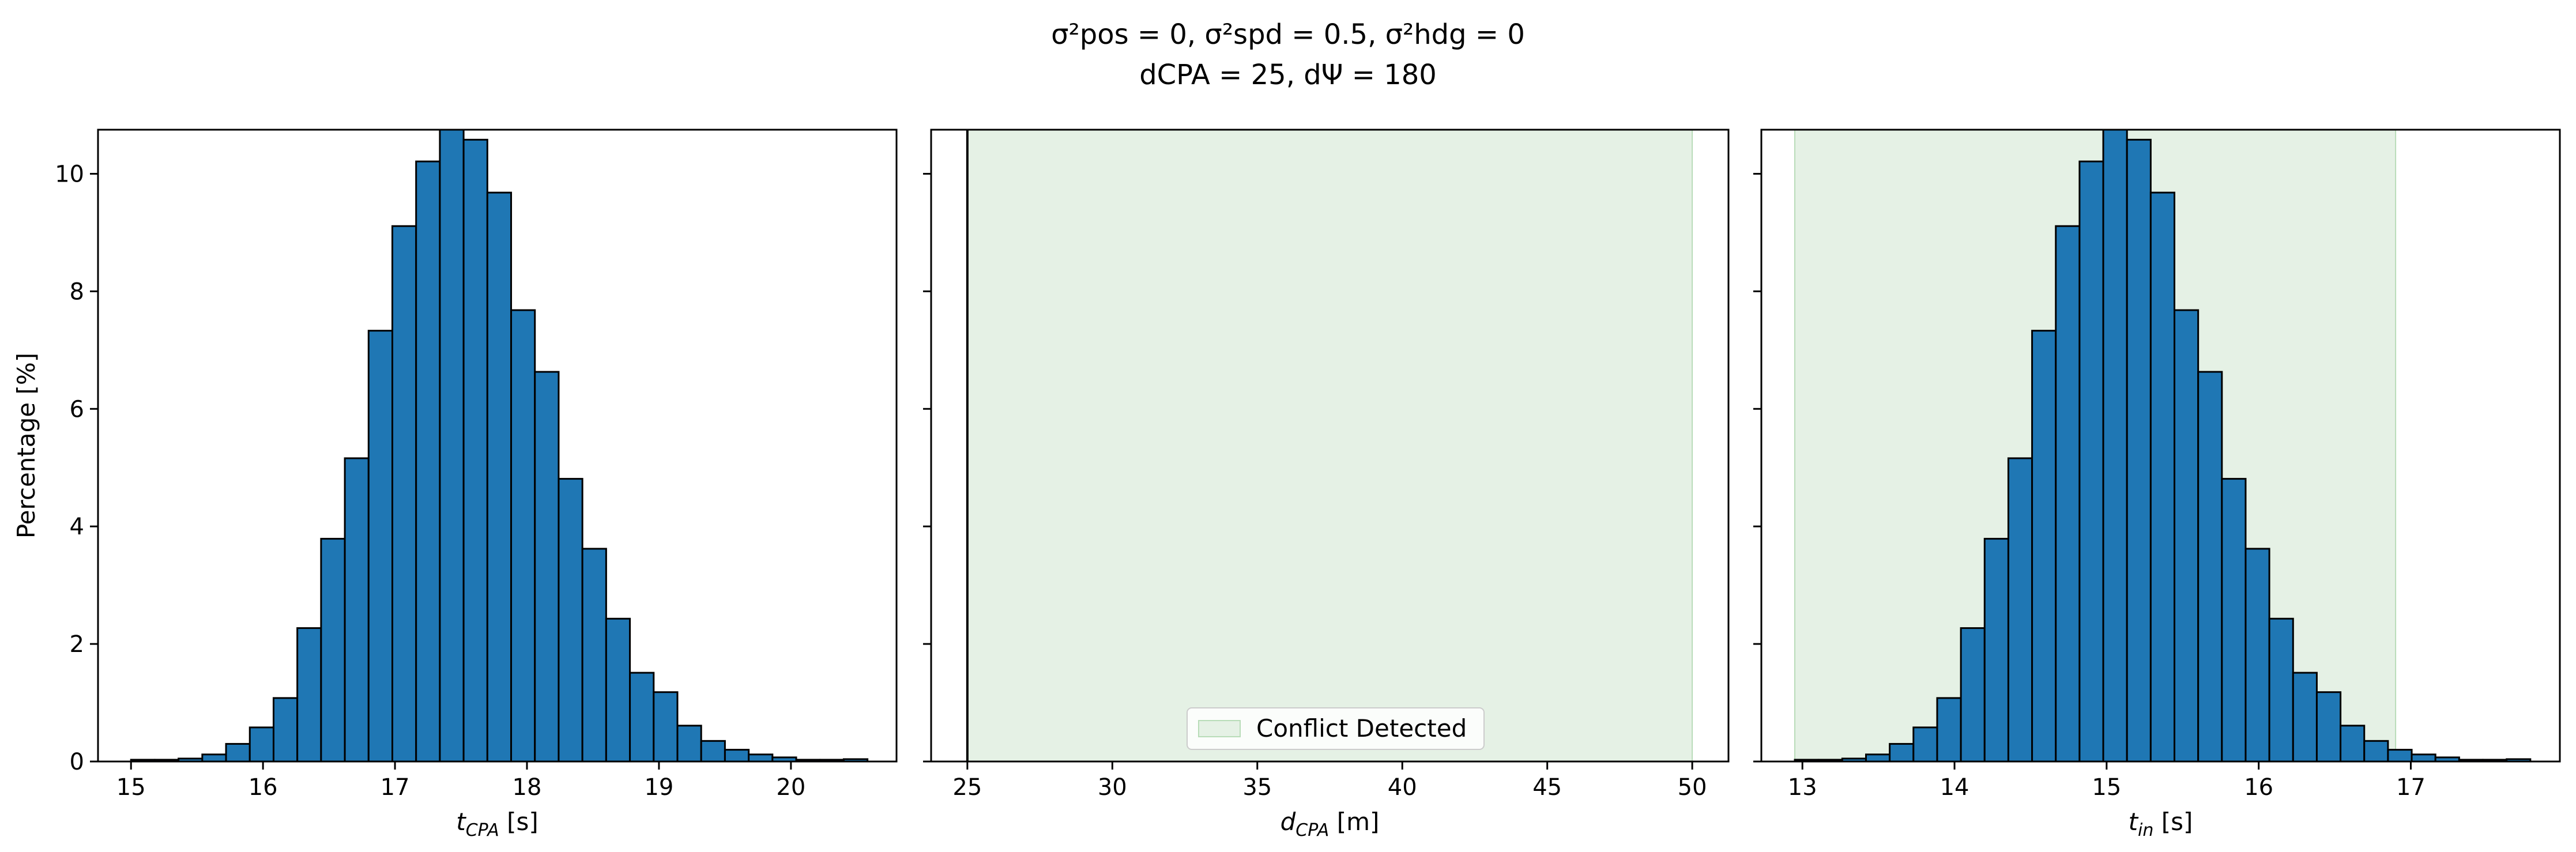 The image size is (2576, 852). I want to click on x-axis-label: tCPA [s], so click(497, 824).